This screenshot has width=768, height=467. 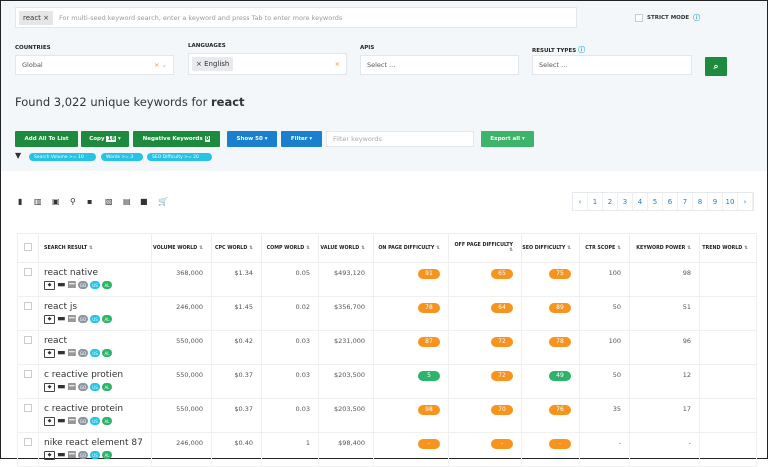 I want to click on page-7: 7, so click(x=685, y=201).